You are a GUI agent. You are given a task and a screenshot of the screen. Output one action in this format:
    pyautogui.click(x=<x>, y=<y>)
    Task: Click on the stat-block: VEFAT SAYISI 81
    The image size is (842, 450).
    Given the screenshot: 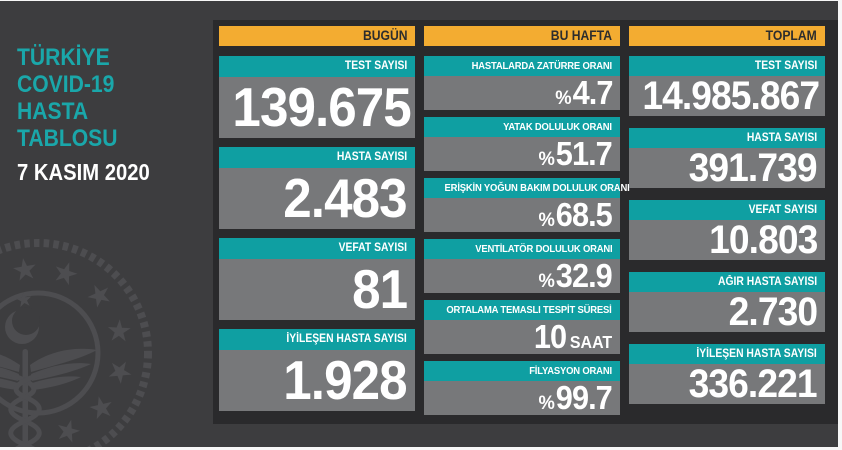 What is the action you would take?
    pyautogui.click(x=317, y=279)
    